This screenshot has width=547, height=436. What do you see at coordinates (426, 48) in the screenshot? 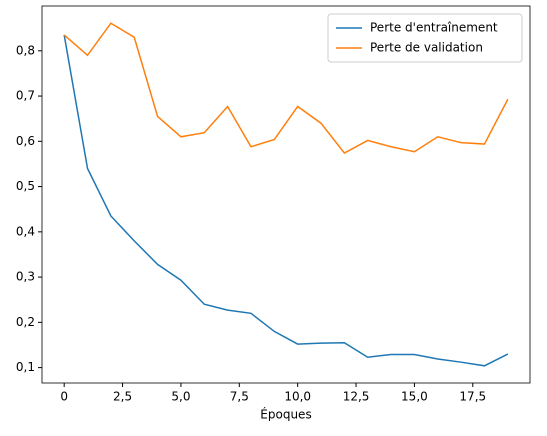
I see `legend-label: Perte de validation` at bounding box center [426, 48].